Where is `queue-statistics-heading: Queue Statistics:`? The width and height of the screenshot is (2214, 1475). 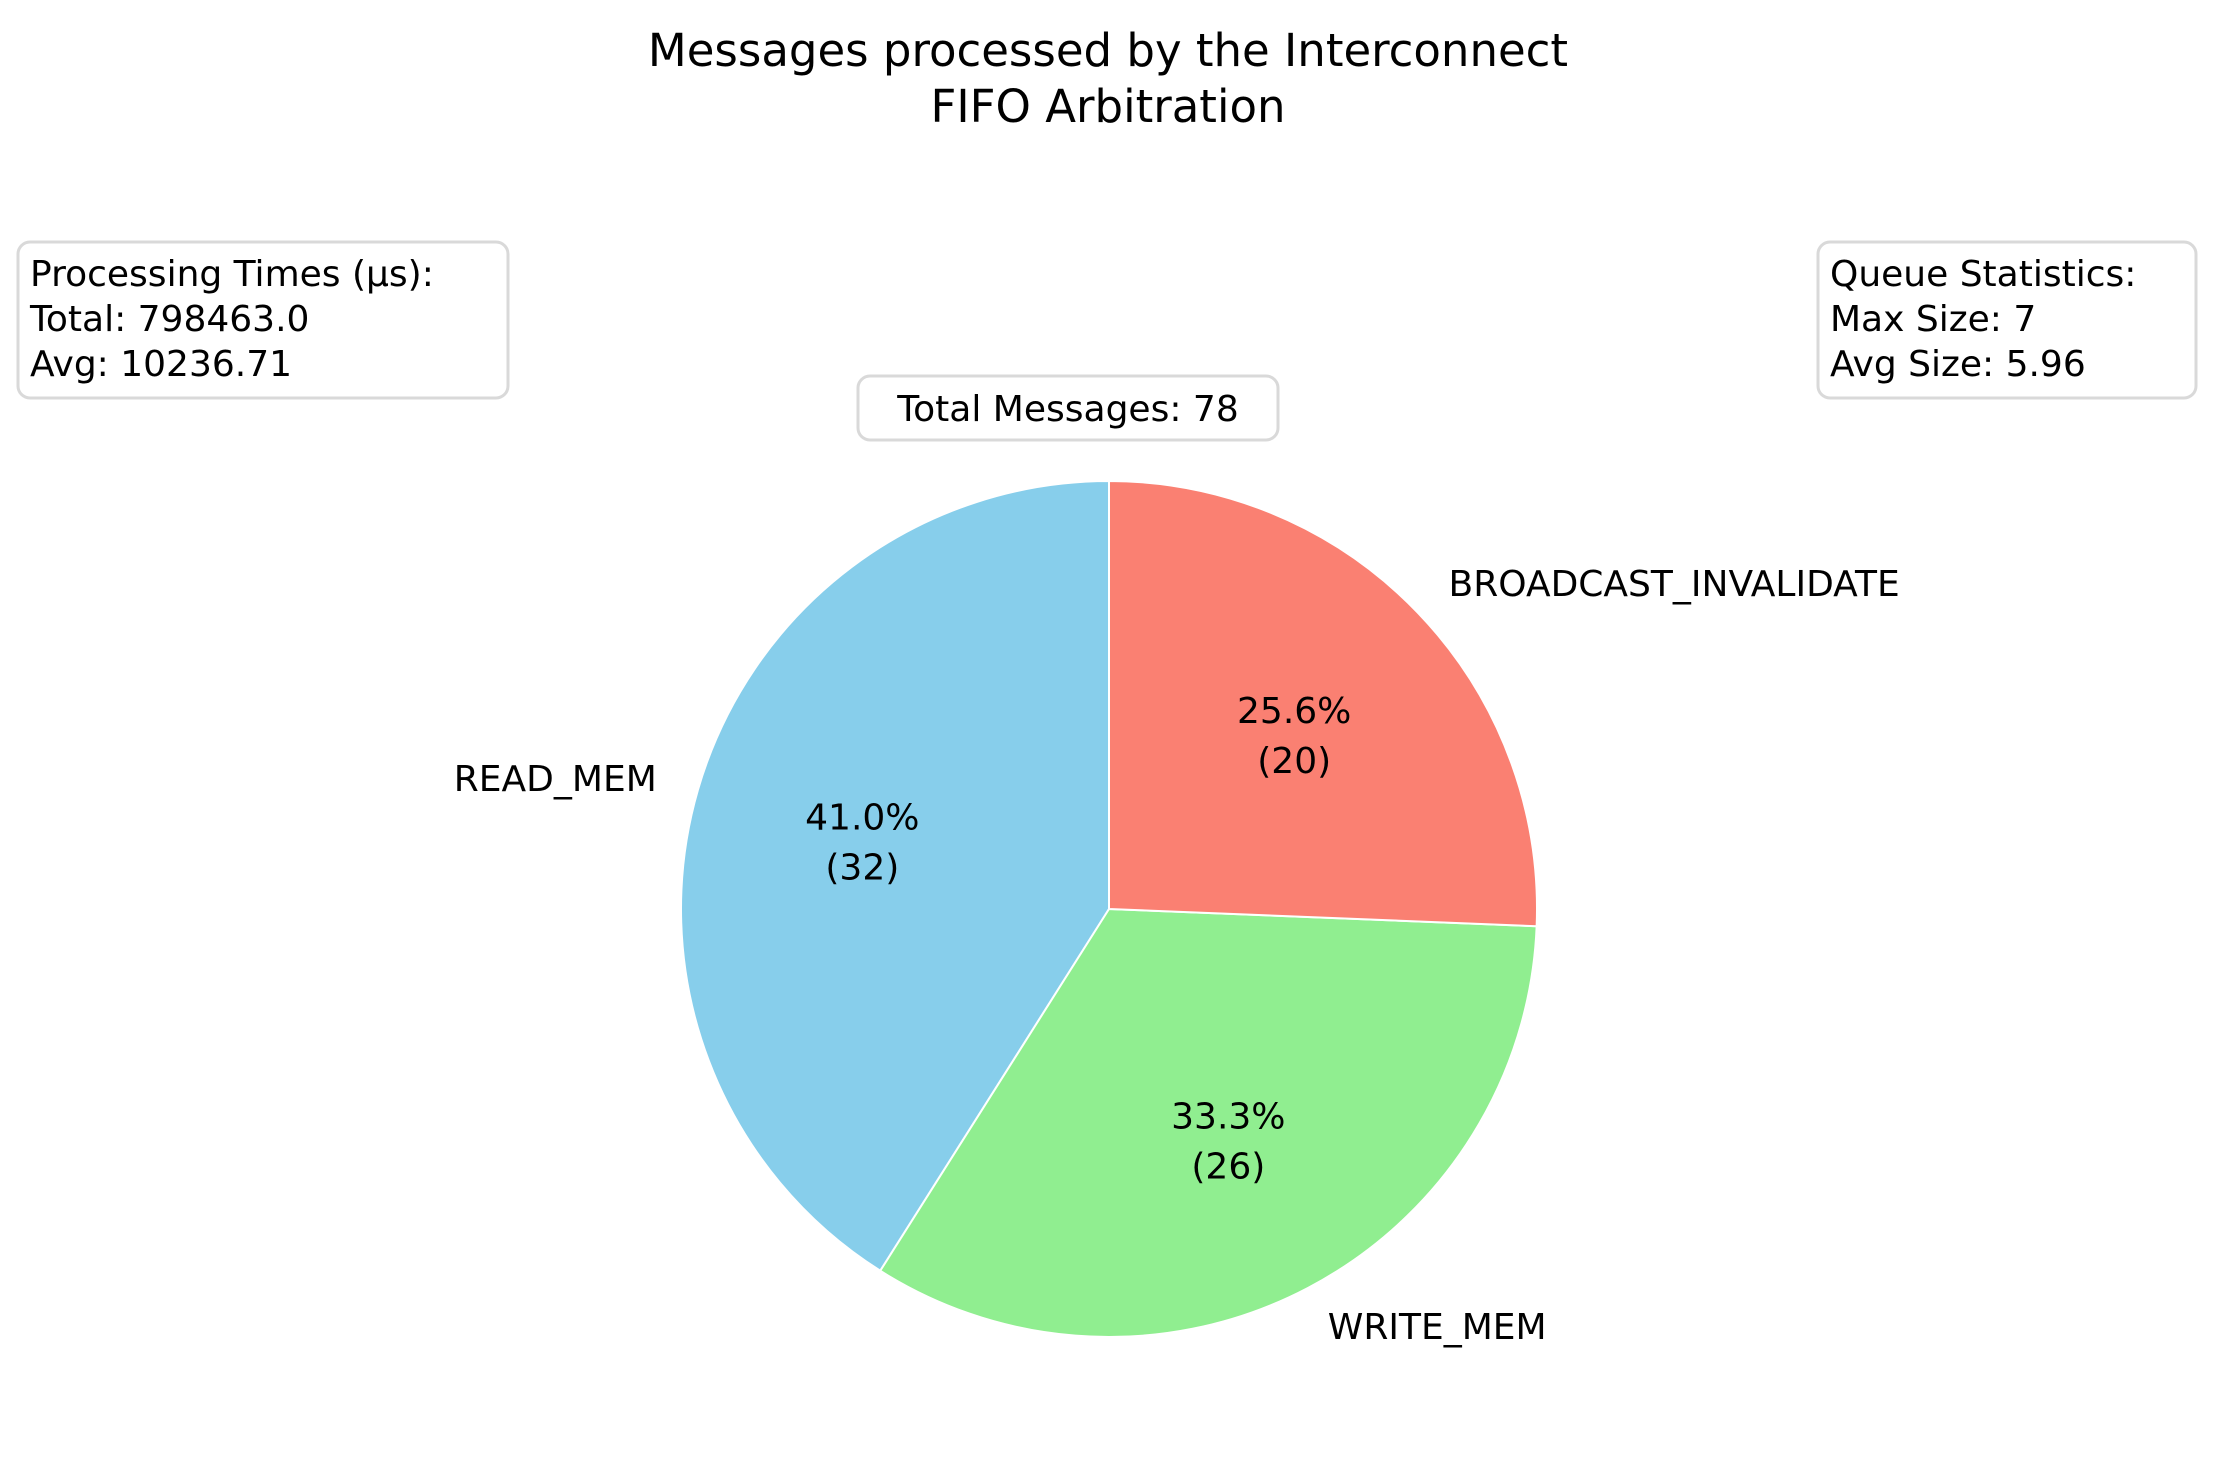
queue-statistics-heading: Queue Statistics: is located at coordinates (1983, 274).